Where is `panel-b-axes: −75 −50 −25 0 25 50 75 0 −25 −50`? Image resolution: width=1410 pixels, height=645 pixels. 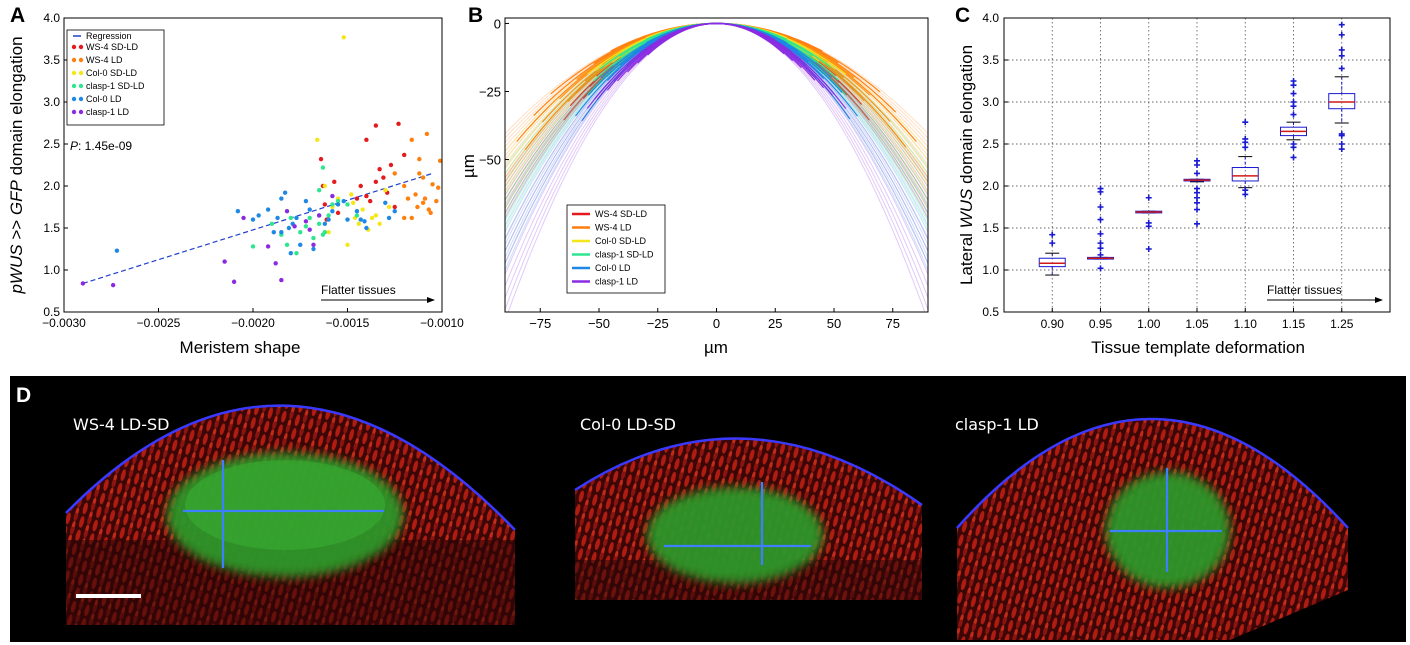 panel-b-axes: −75 −50 −25 0 25 50 75 0 −25 −50 is located at coordinates (689, 173).